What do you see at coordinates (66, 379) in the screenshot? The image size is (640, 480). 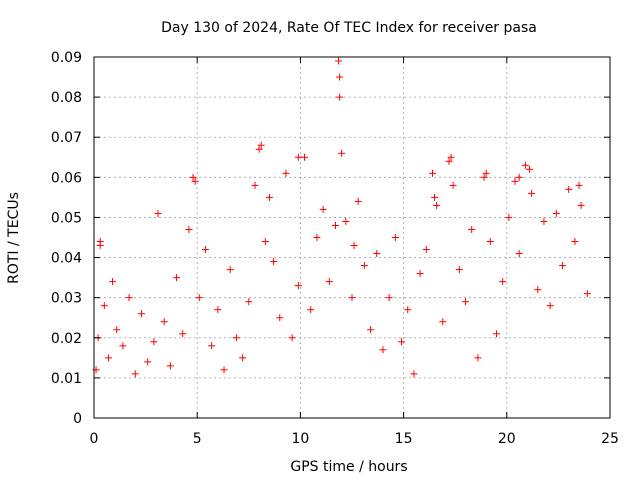 I see `y-tick-label: 0.01` at bounding box center [66, 379].